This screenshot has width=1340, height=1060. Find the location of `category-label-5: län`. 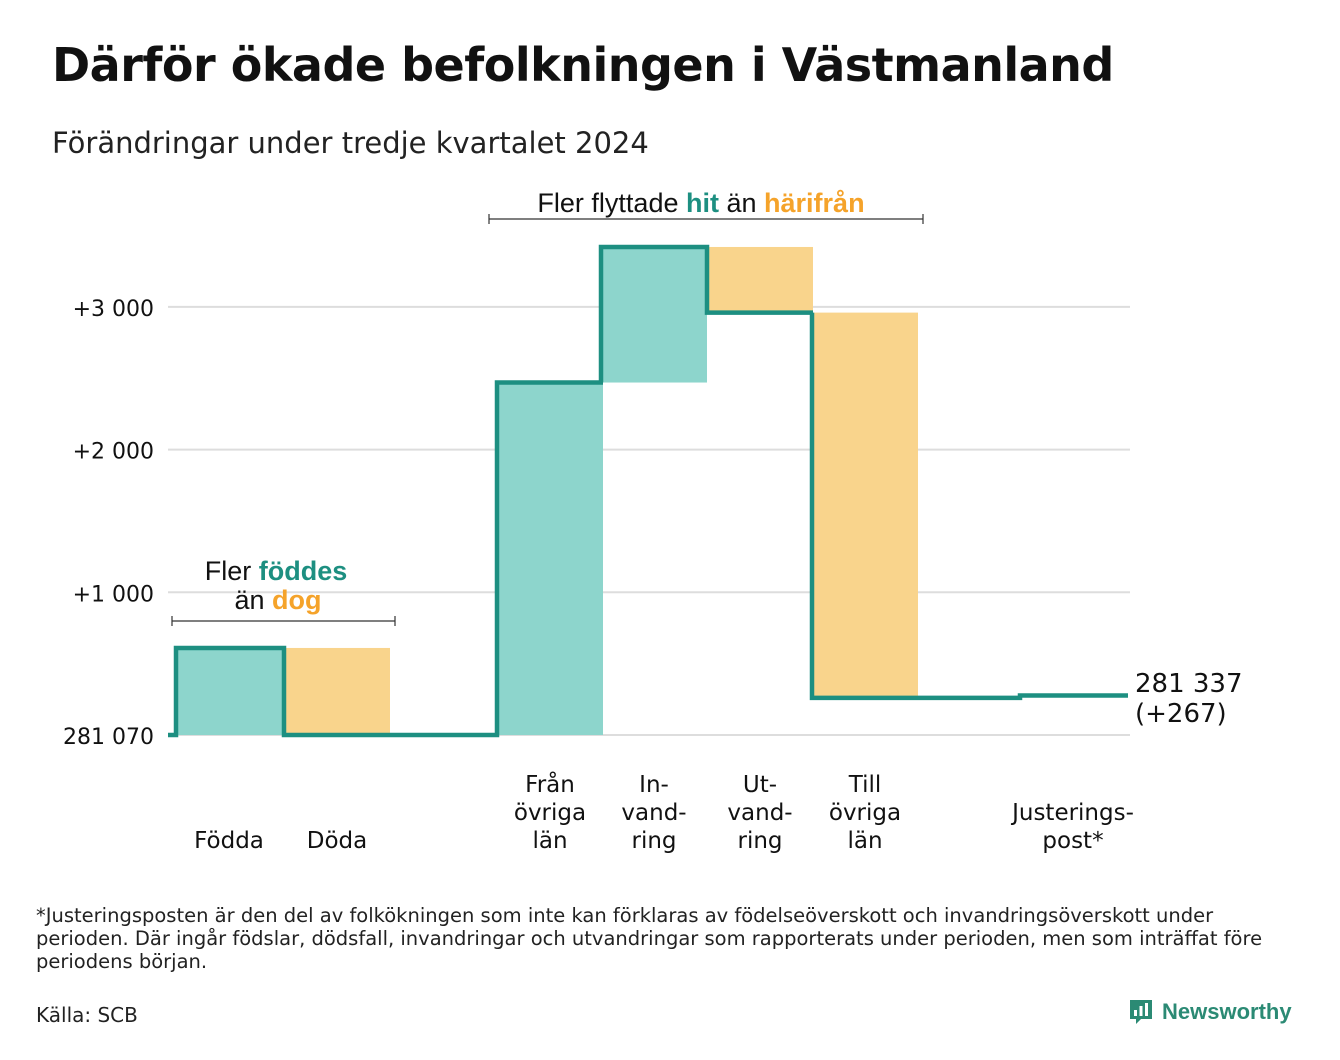

category-label-5: län is located at coordinates (864, 841).